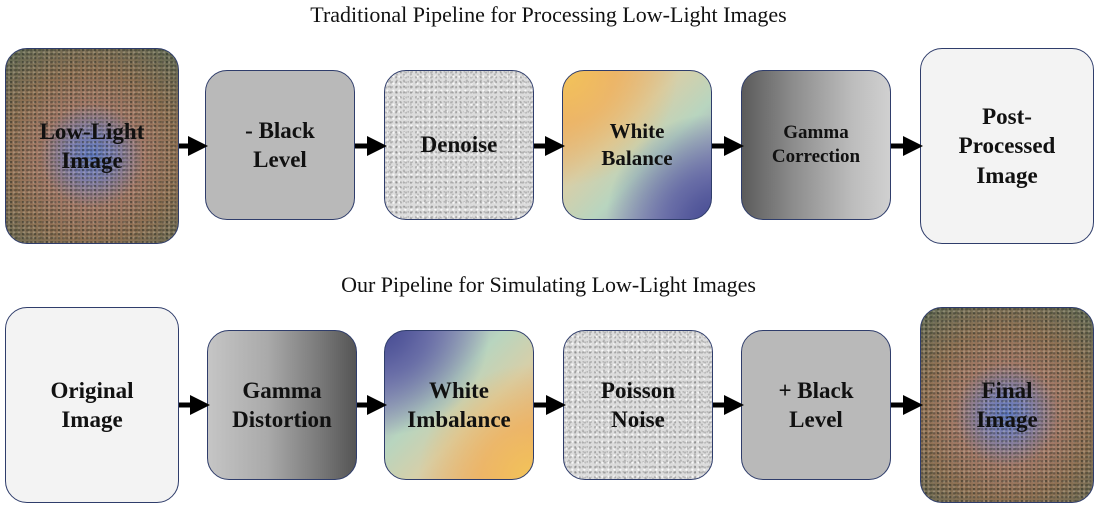 This screenshot has width=1097, height=506. I want to click on post-processed-image-box: Post- Processed Image, so click(1007, 146).